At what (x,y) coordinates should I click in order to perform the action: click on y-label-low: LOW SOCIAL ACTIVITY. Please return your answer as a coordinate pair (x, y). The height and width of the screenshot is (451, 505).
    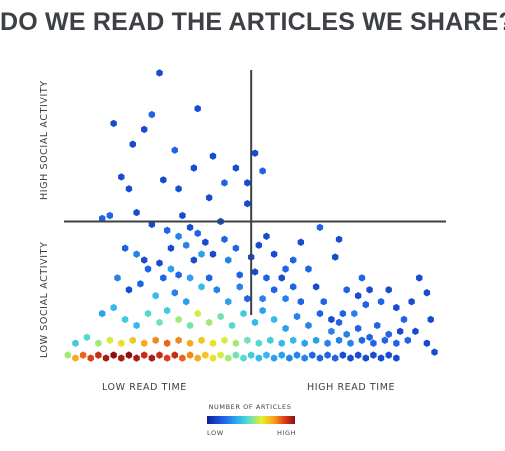
    Looking at the image, I should click on (44, 300).